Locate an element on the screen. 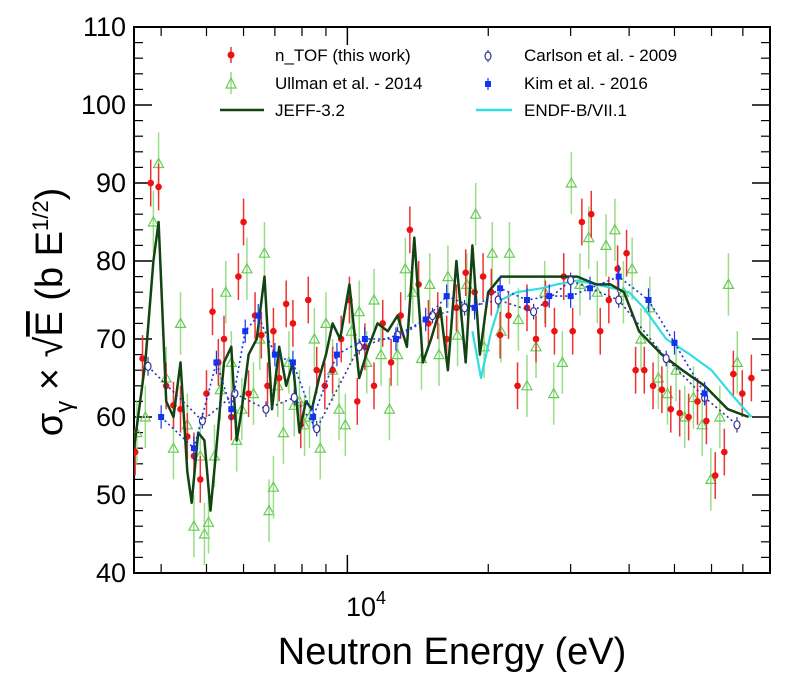  y-axis-title: σγ × √E (b E1/2) is located at coordinates (53, 312).